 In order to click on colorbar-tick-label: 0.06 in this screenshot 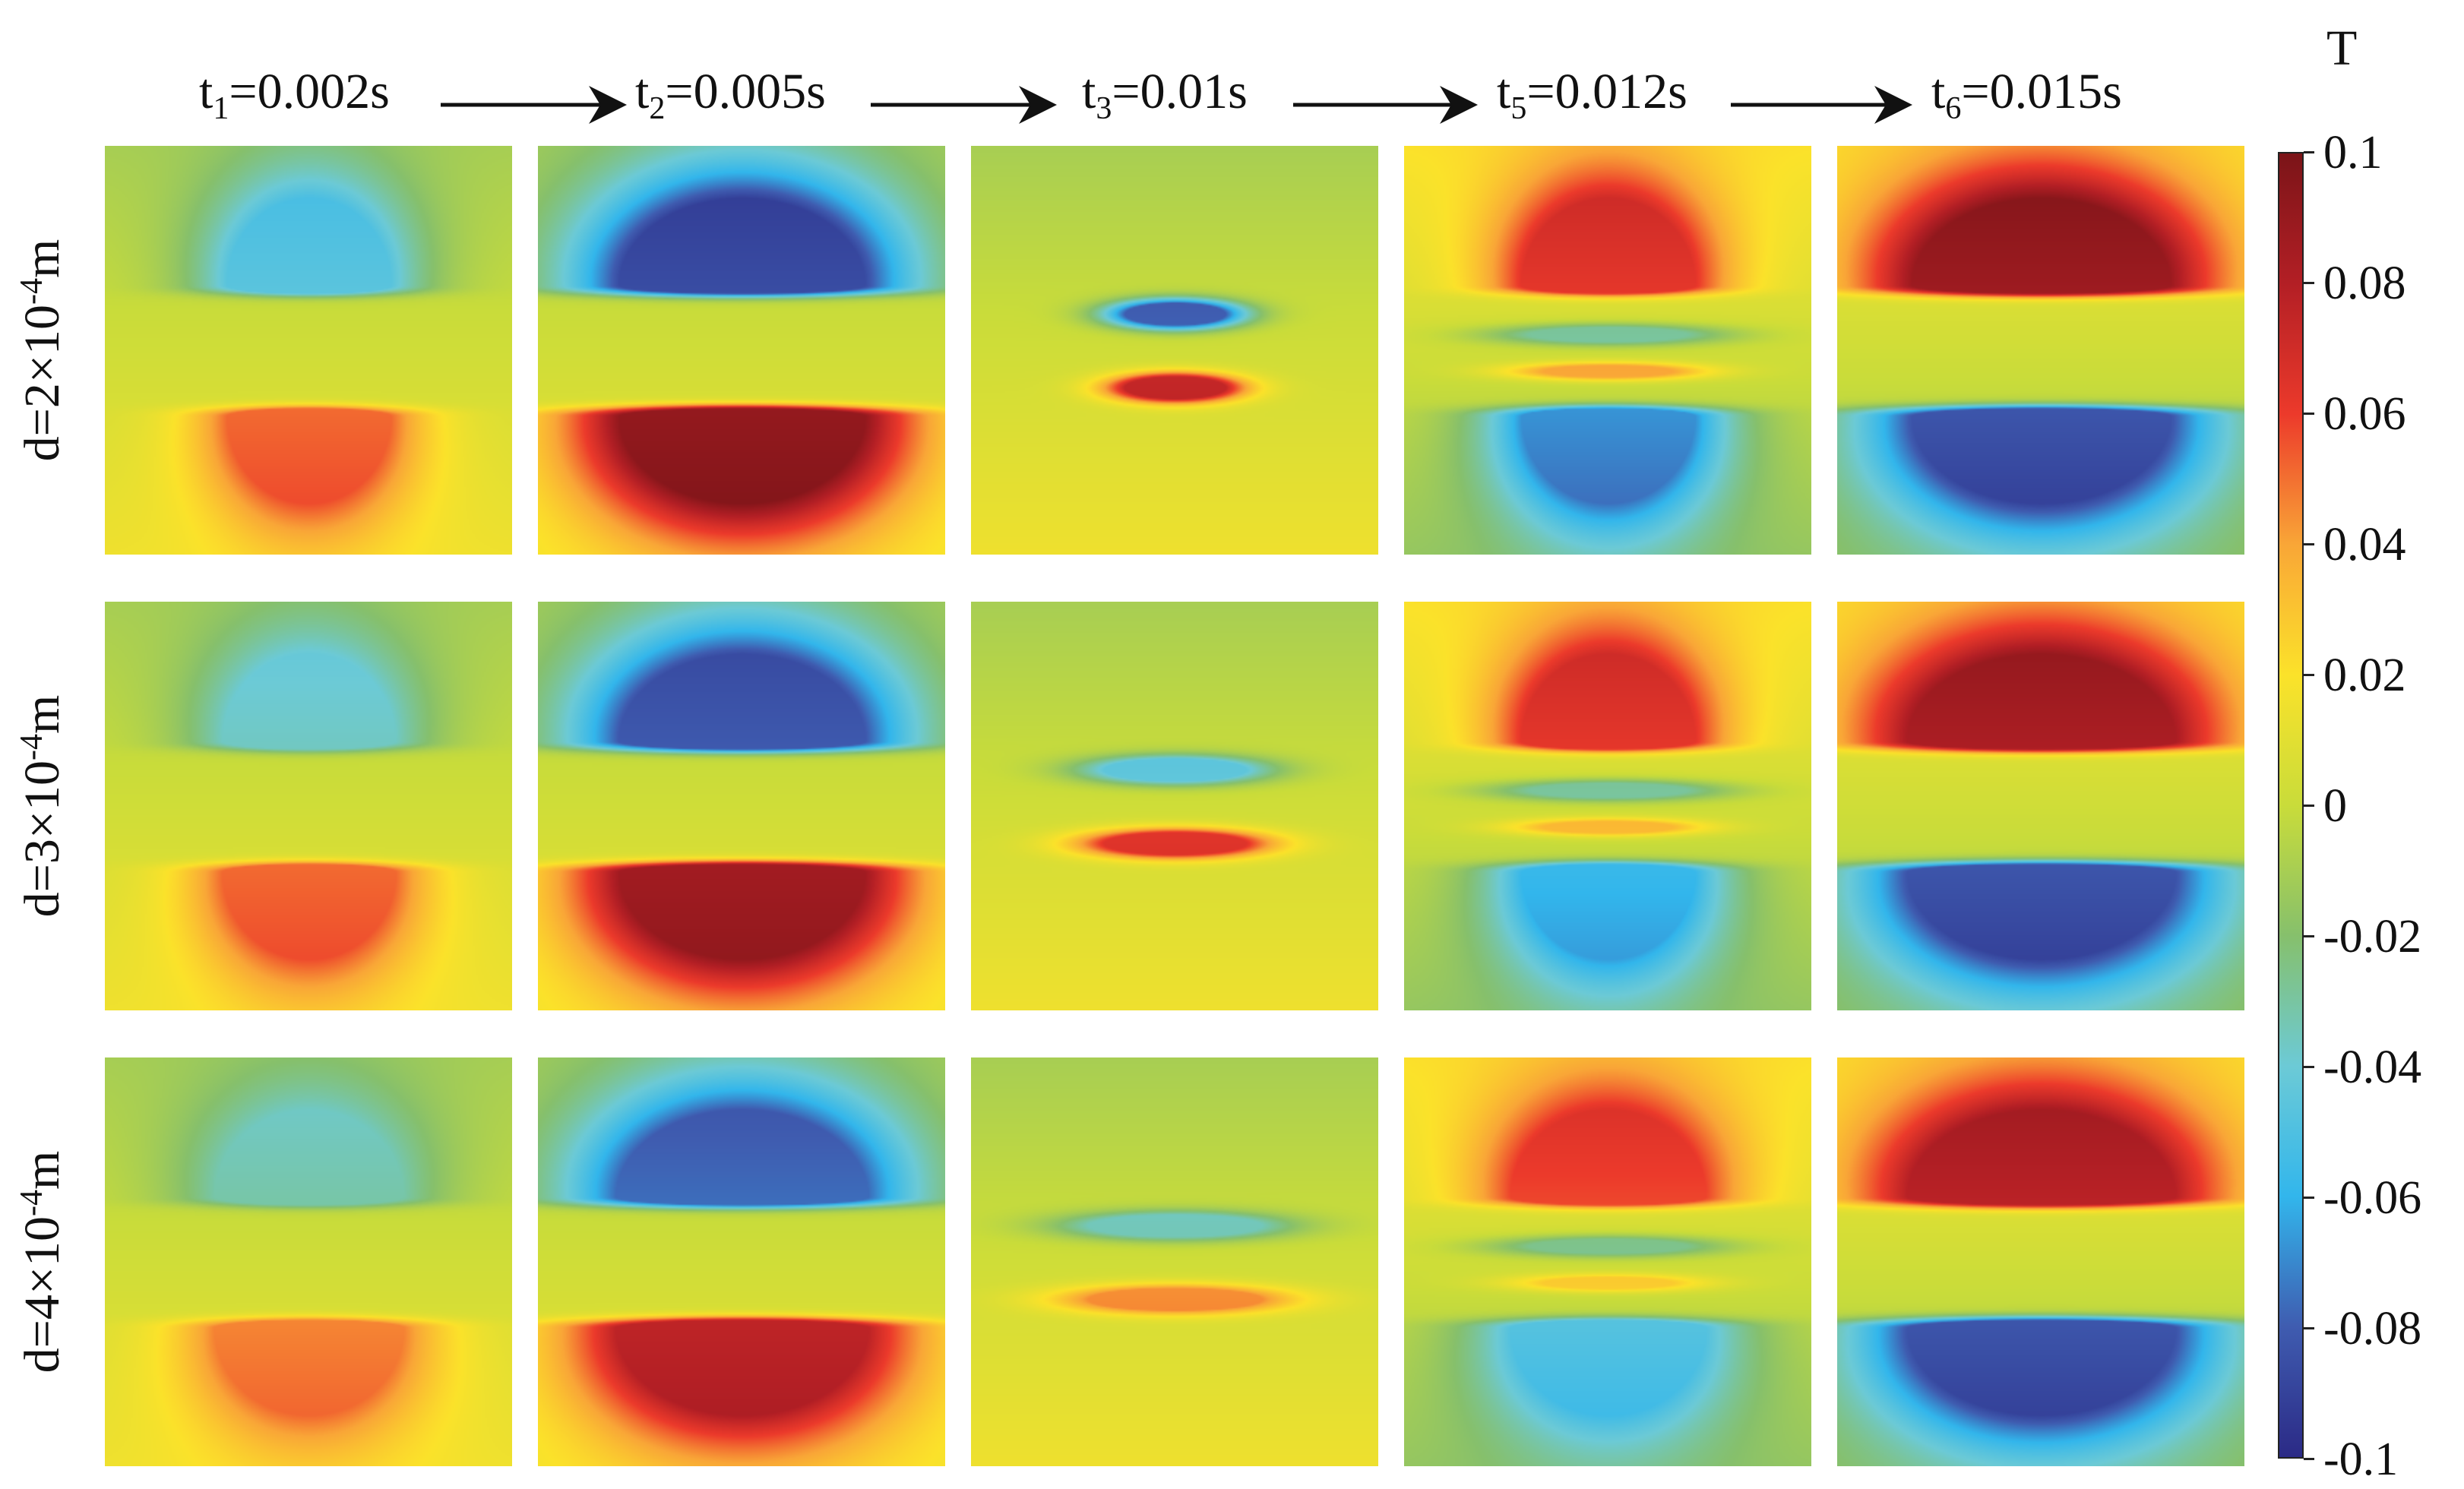, I will do `click(2364, 414)`.